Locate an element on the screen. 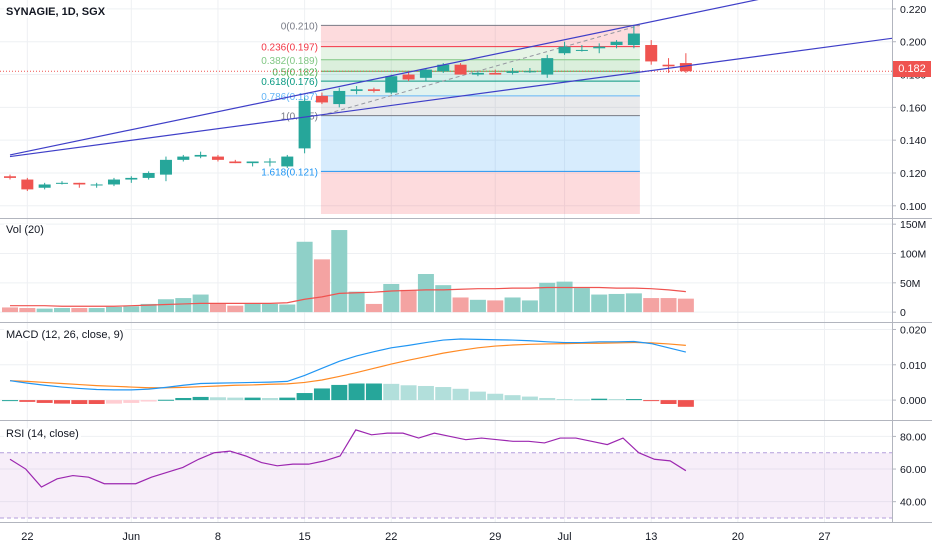 The image size is (932, 550). macd-title: MACD (12, 26, close, 9) is located at coordinates (65, 335).